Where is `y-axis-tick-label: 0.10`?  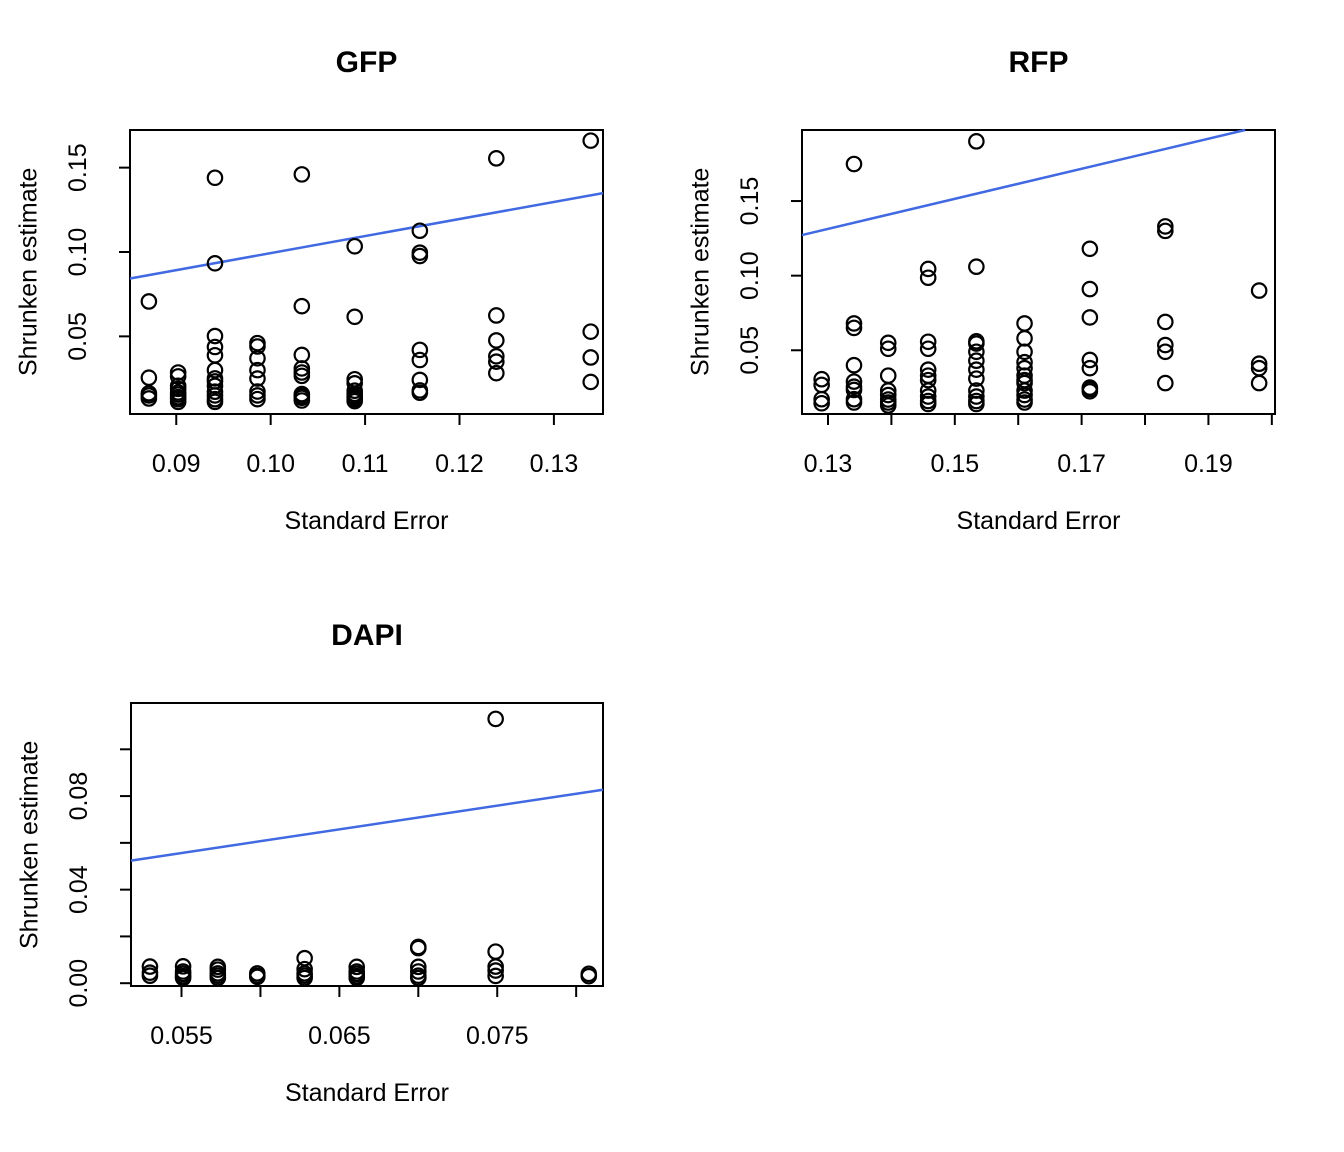
y-axis-tick-label: 0.10 is located at coordinates (78, 252).